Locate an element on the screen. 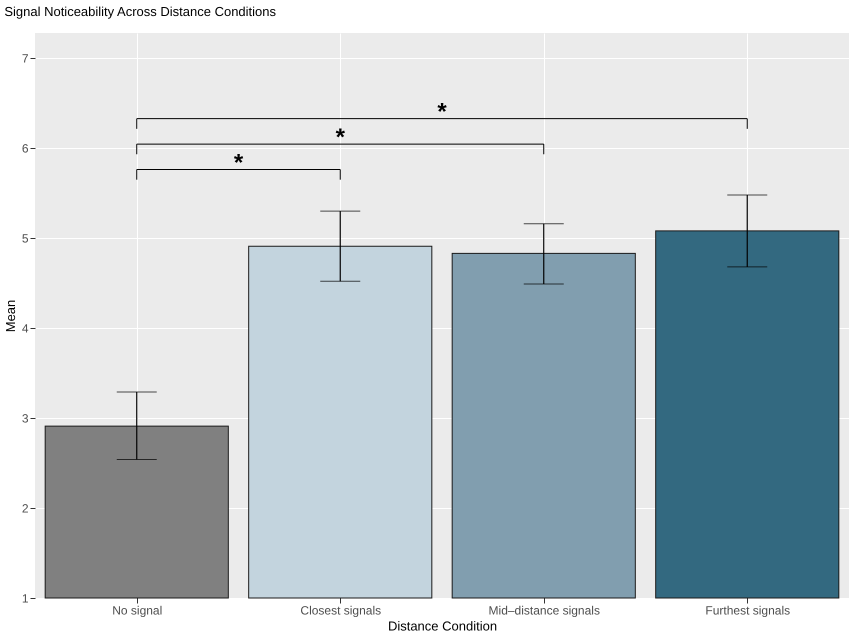  y-tick-label: 1 is located at coordinates (25, 599).